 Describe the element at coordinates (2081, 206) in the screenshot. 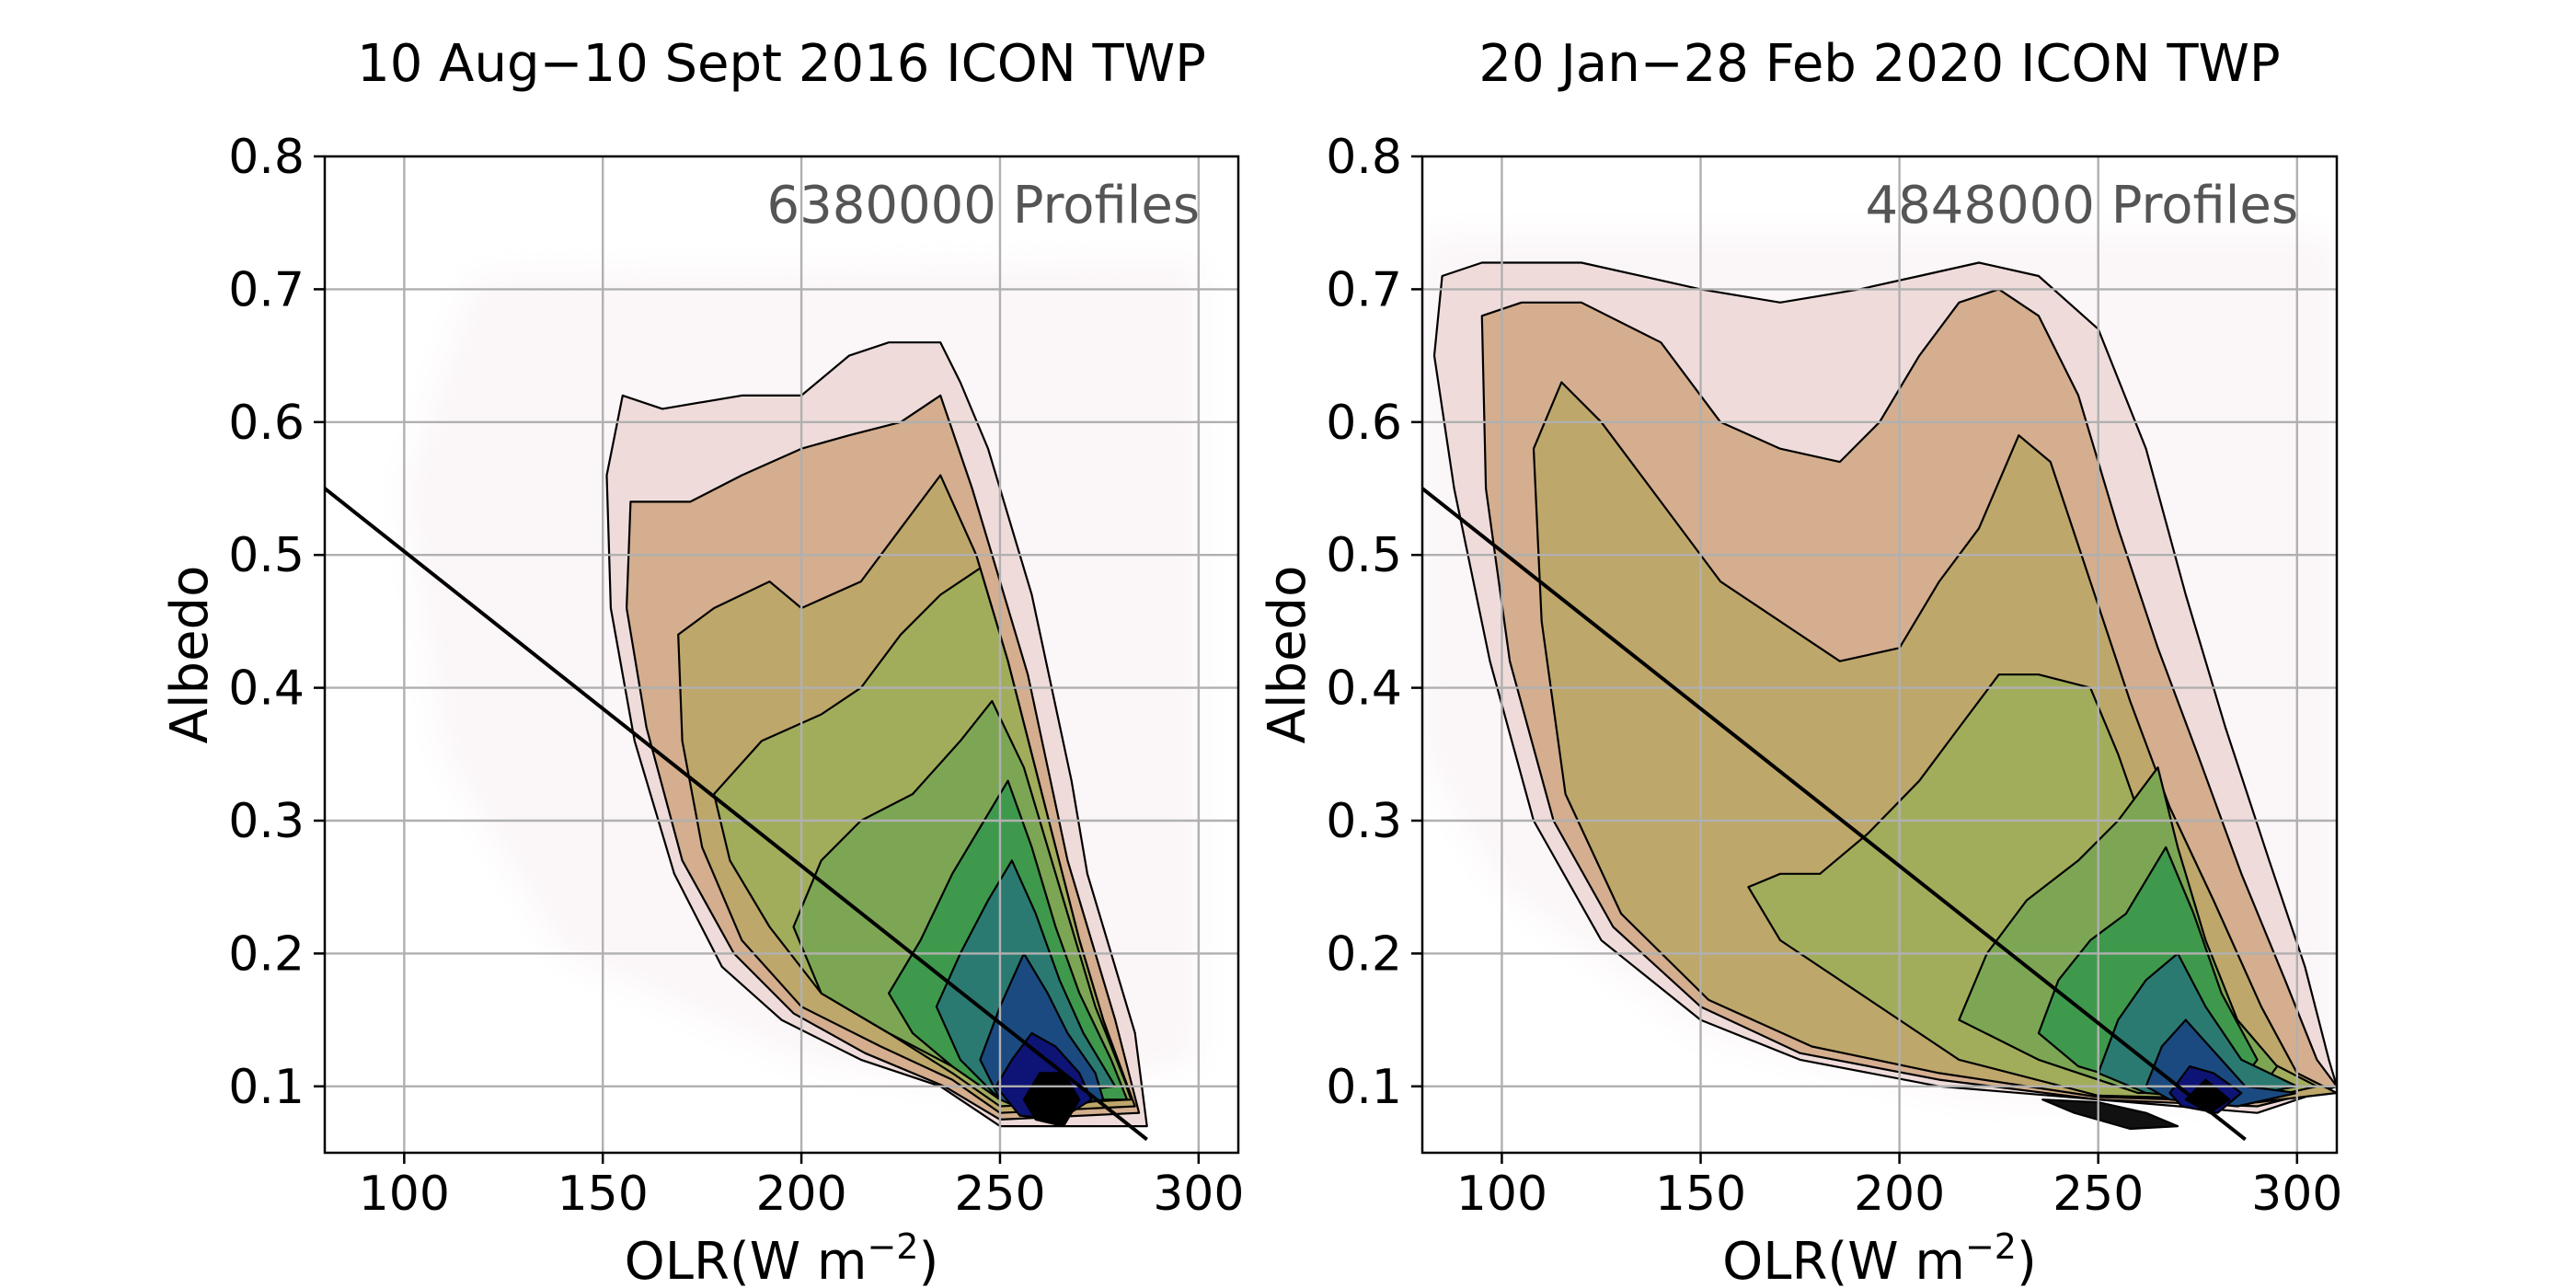

I see `profiles-count: 4848000 Profiles` at that location.